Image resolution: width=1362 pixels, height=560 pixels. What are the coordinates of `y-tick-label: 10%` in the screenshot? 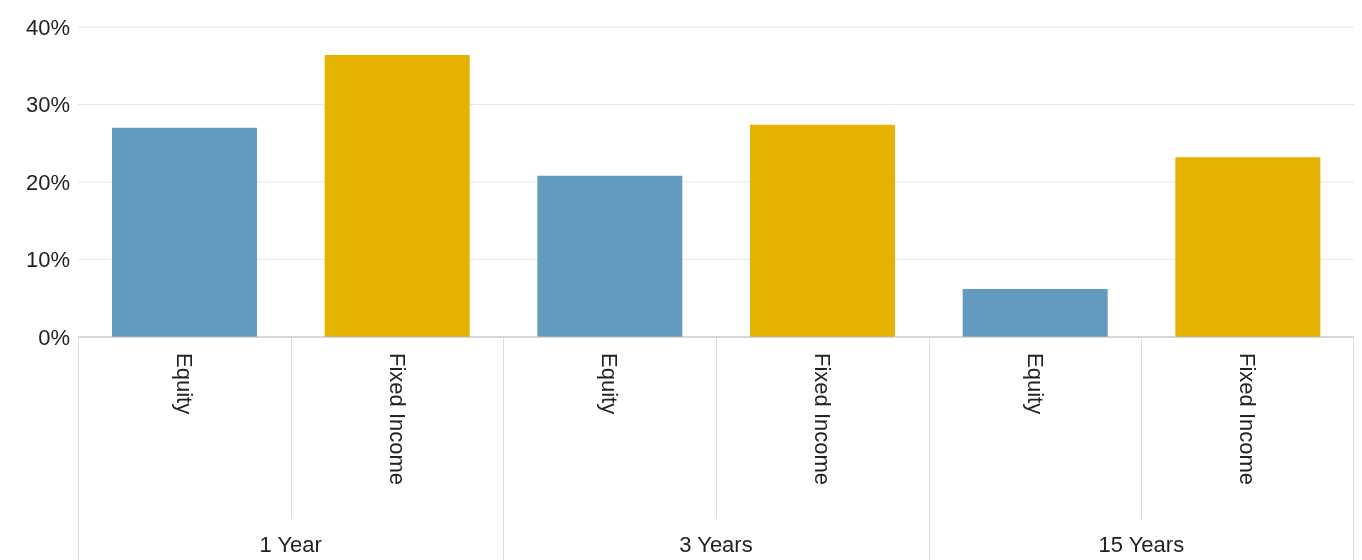 It's located at (47, 260).